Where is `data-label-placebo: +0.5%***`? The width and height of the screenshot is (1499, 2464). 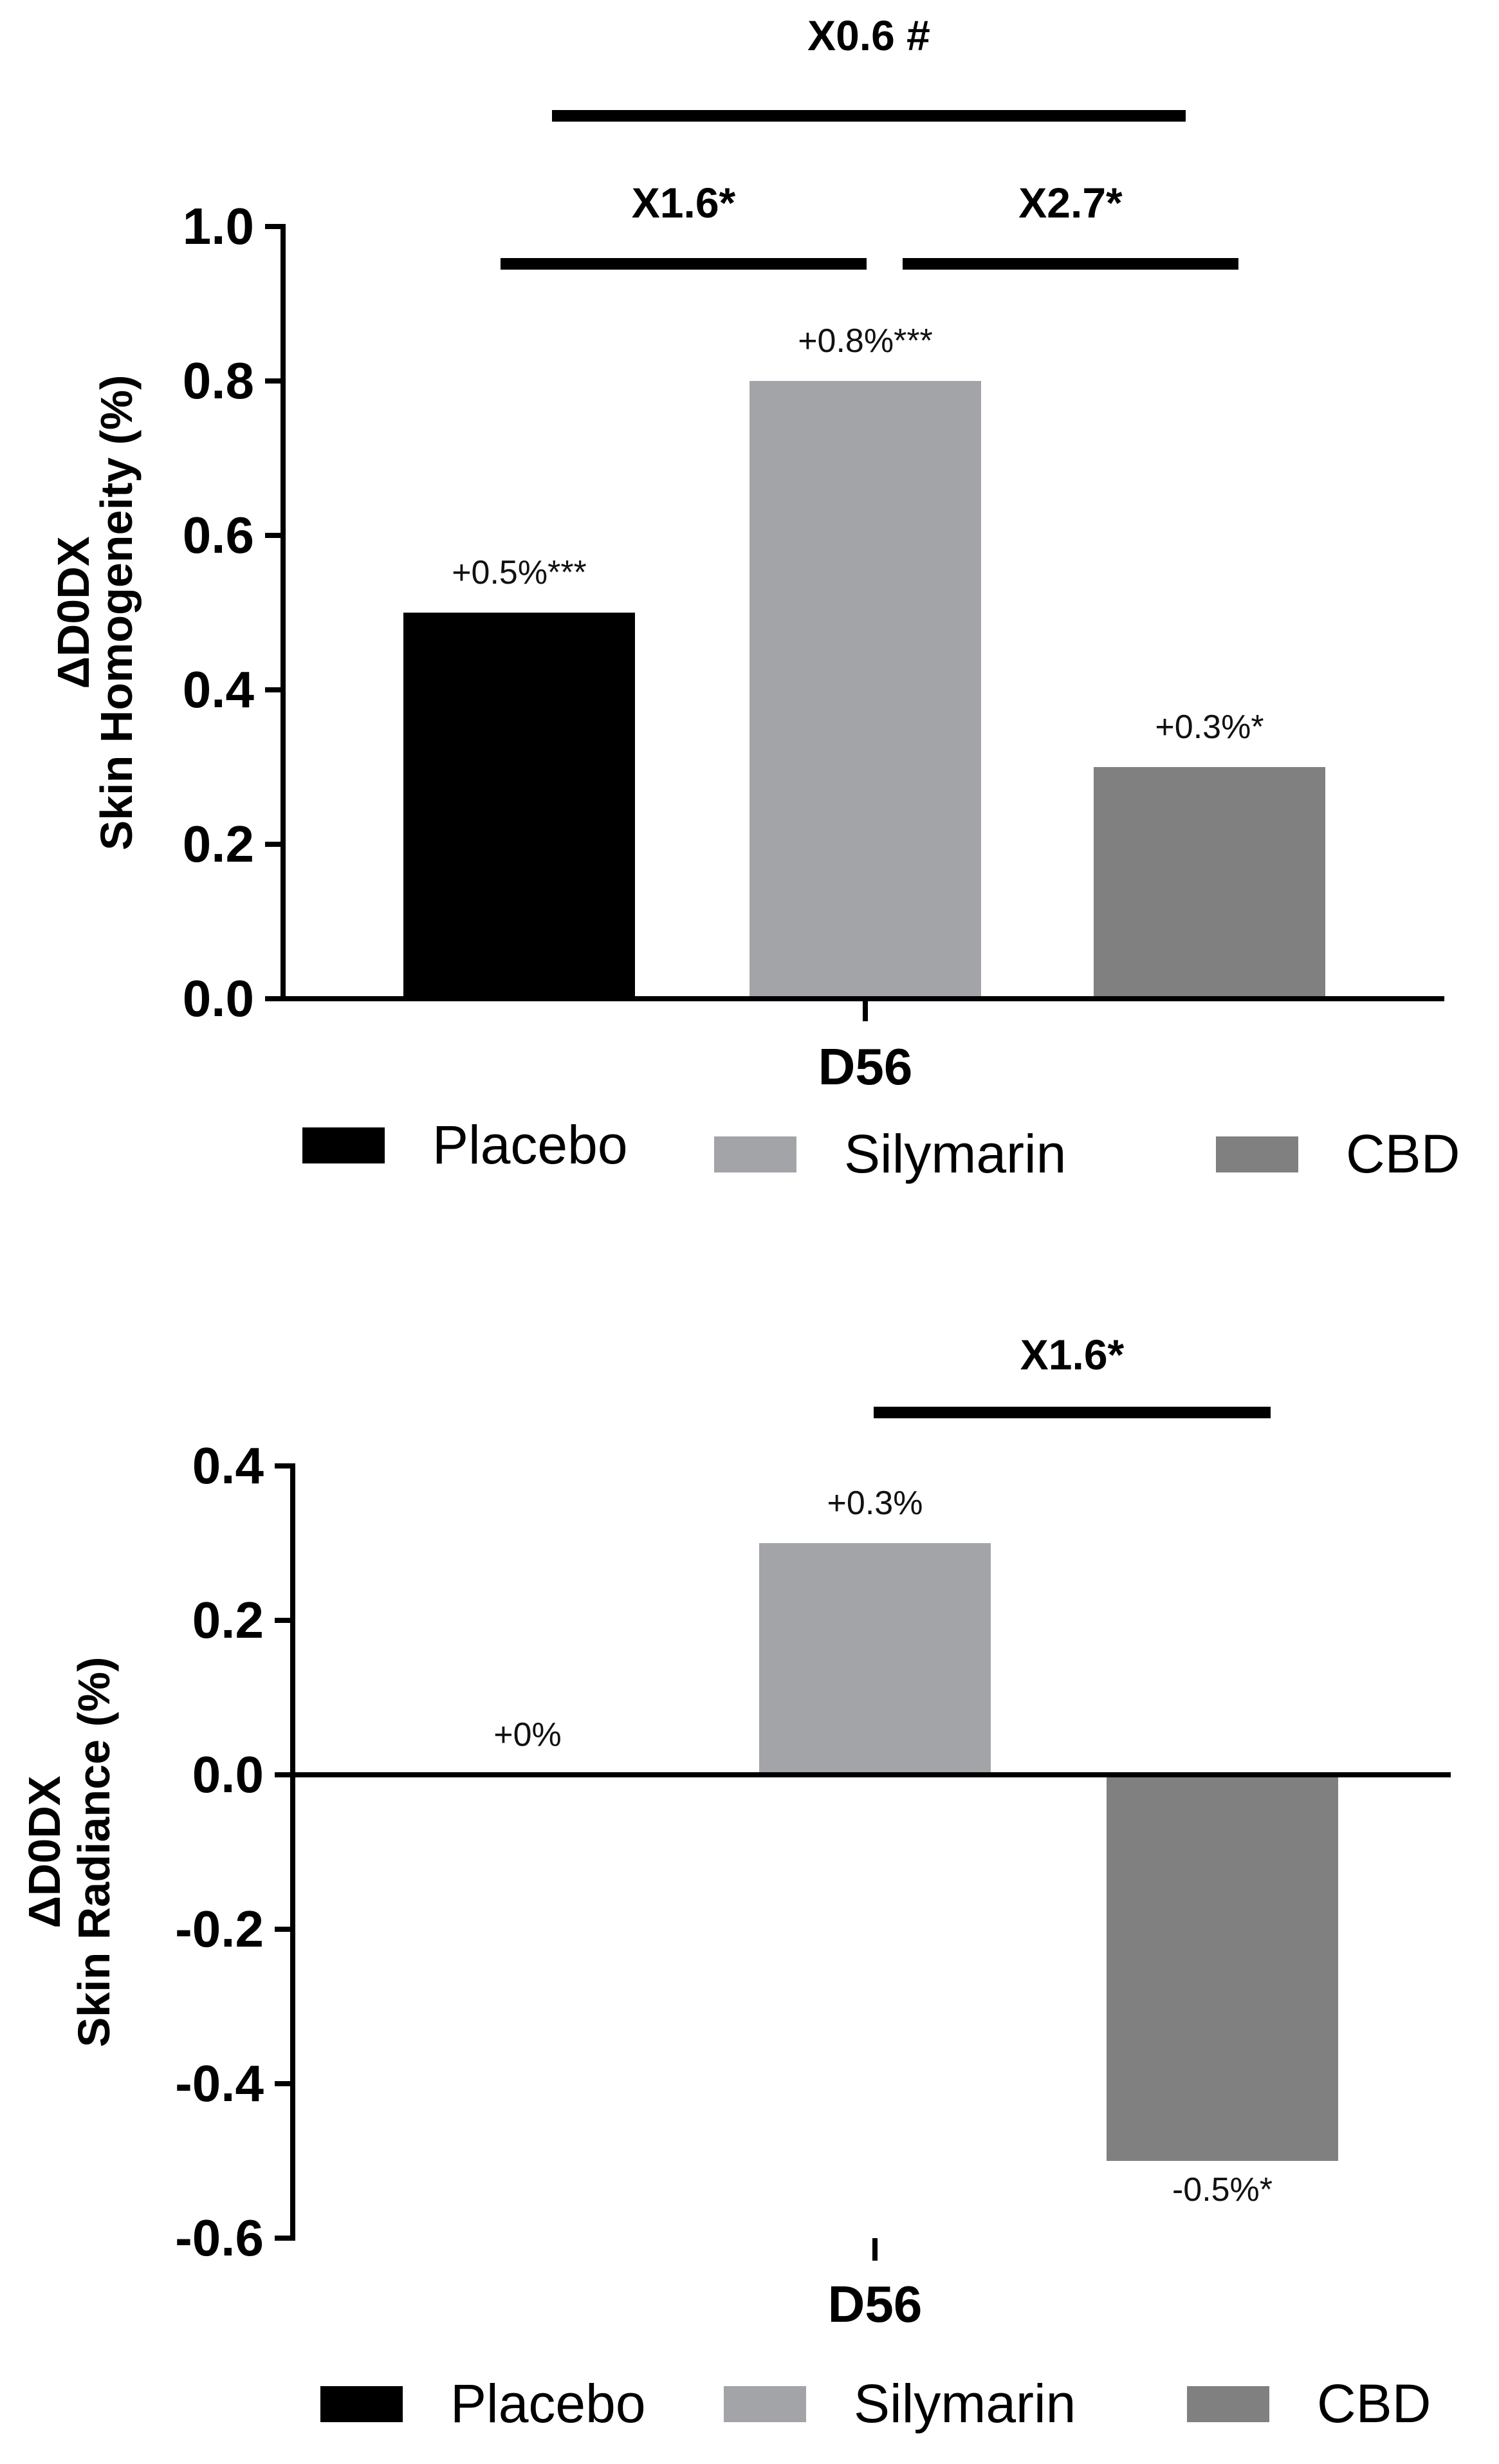 data-label-placebo: +0.5%*** is located at coordinates (519, 572).